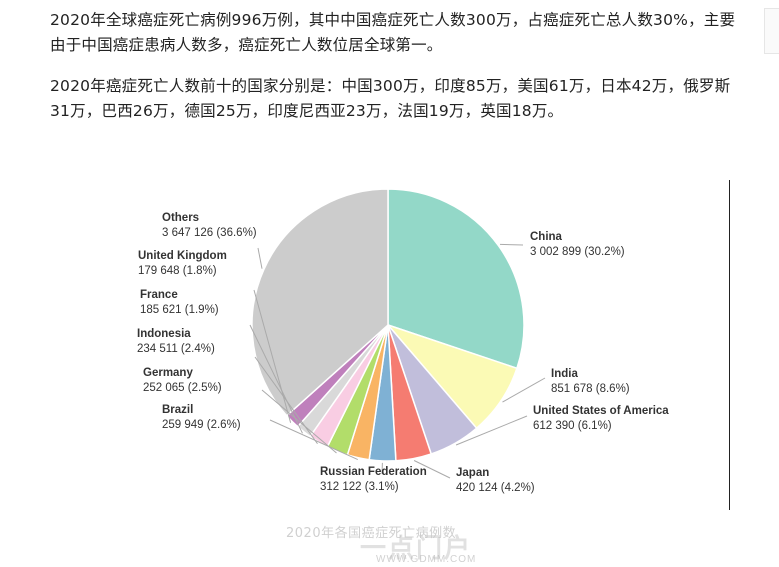  I want to click on label-value-china: 3 002 899 (30.2%), so click(577, 252).